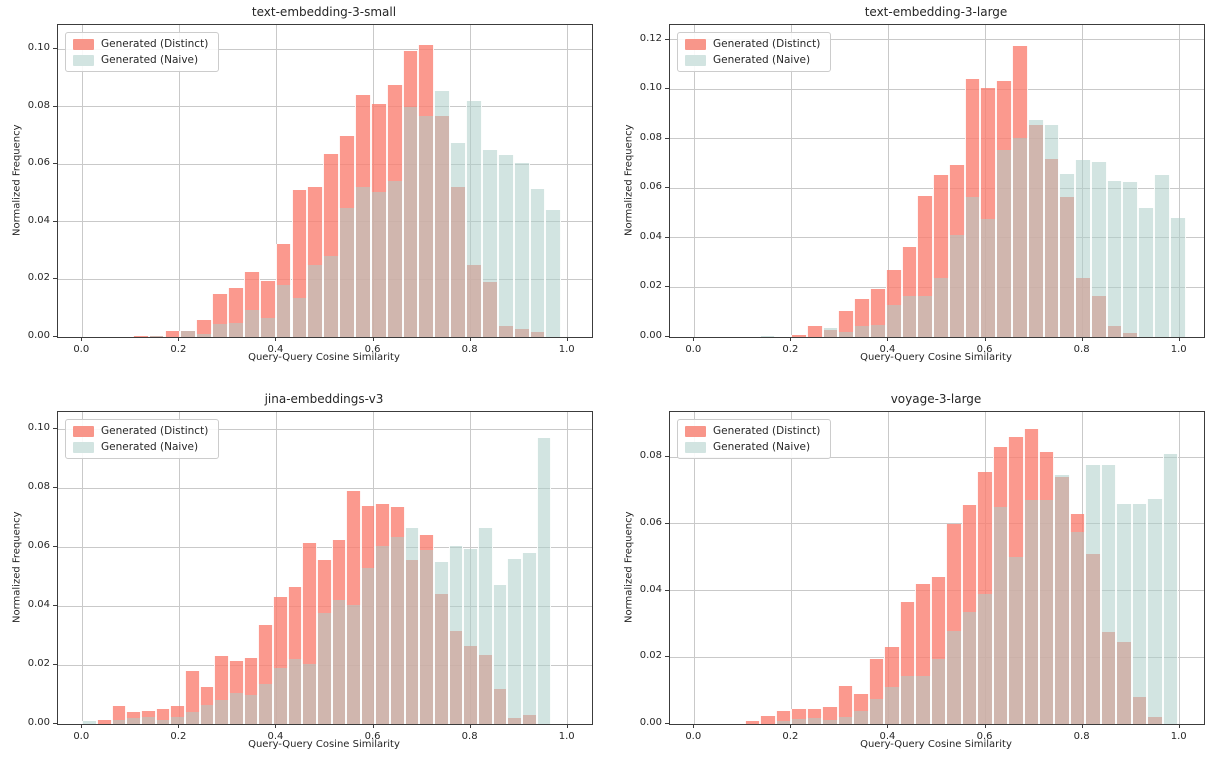 This screenshot has width=1224, height=774. I want to click on legend-item: Generated (Distinct), so click(140, 431).